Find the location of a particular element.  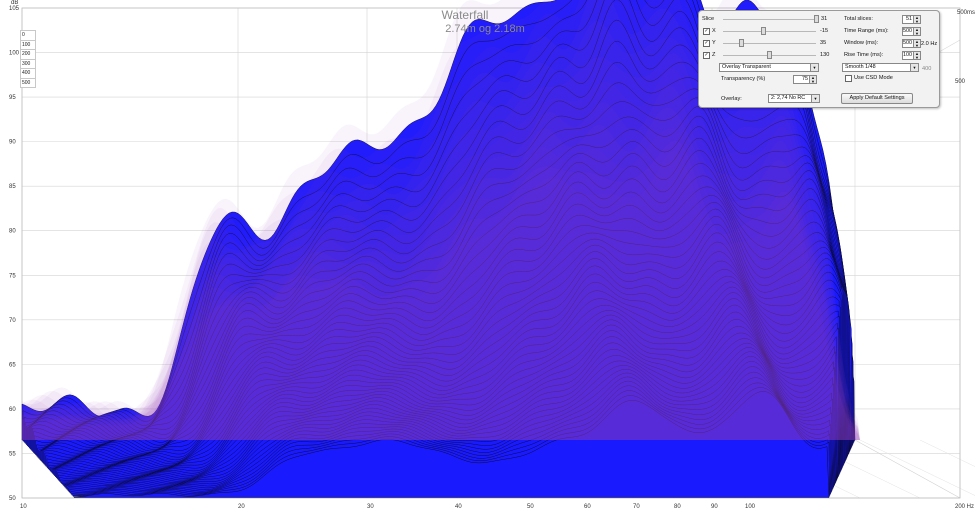

slice-label: Slice is located at coordinates (708, 19).